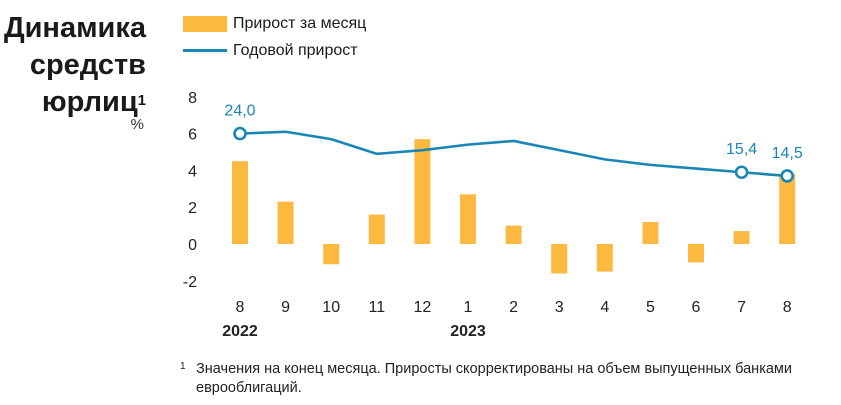 The width and height of the screenshot is (841, 405). Describe the element at coordinates (141, 100) in the screenshot. I see `title-footnote-mark: 1` at that location.